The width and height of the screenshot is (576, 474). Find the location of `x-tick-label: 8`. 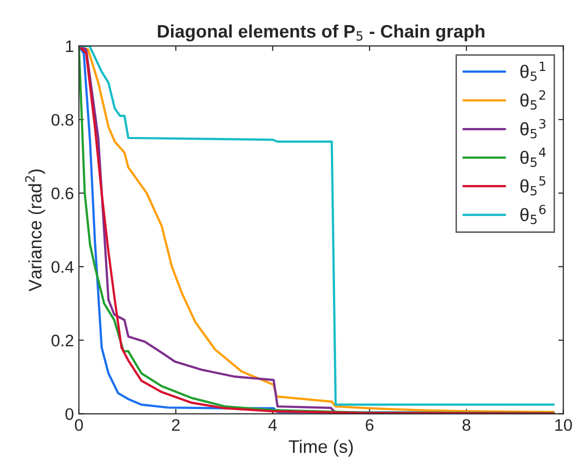

x-tick-label: 8 is located at coordinates (466, 425).